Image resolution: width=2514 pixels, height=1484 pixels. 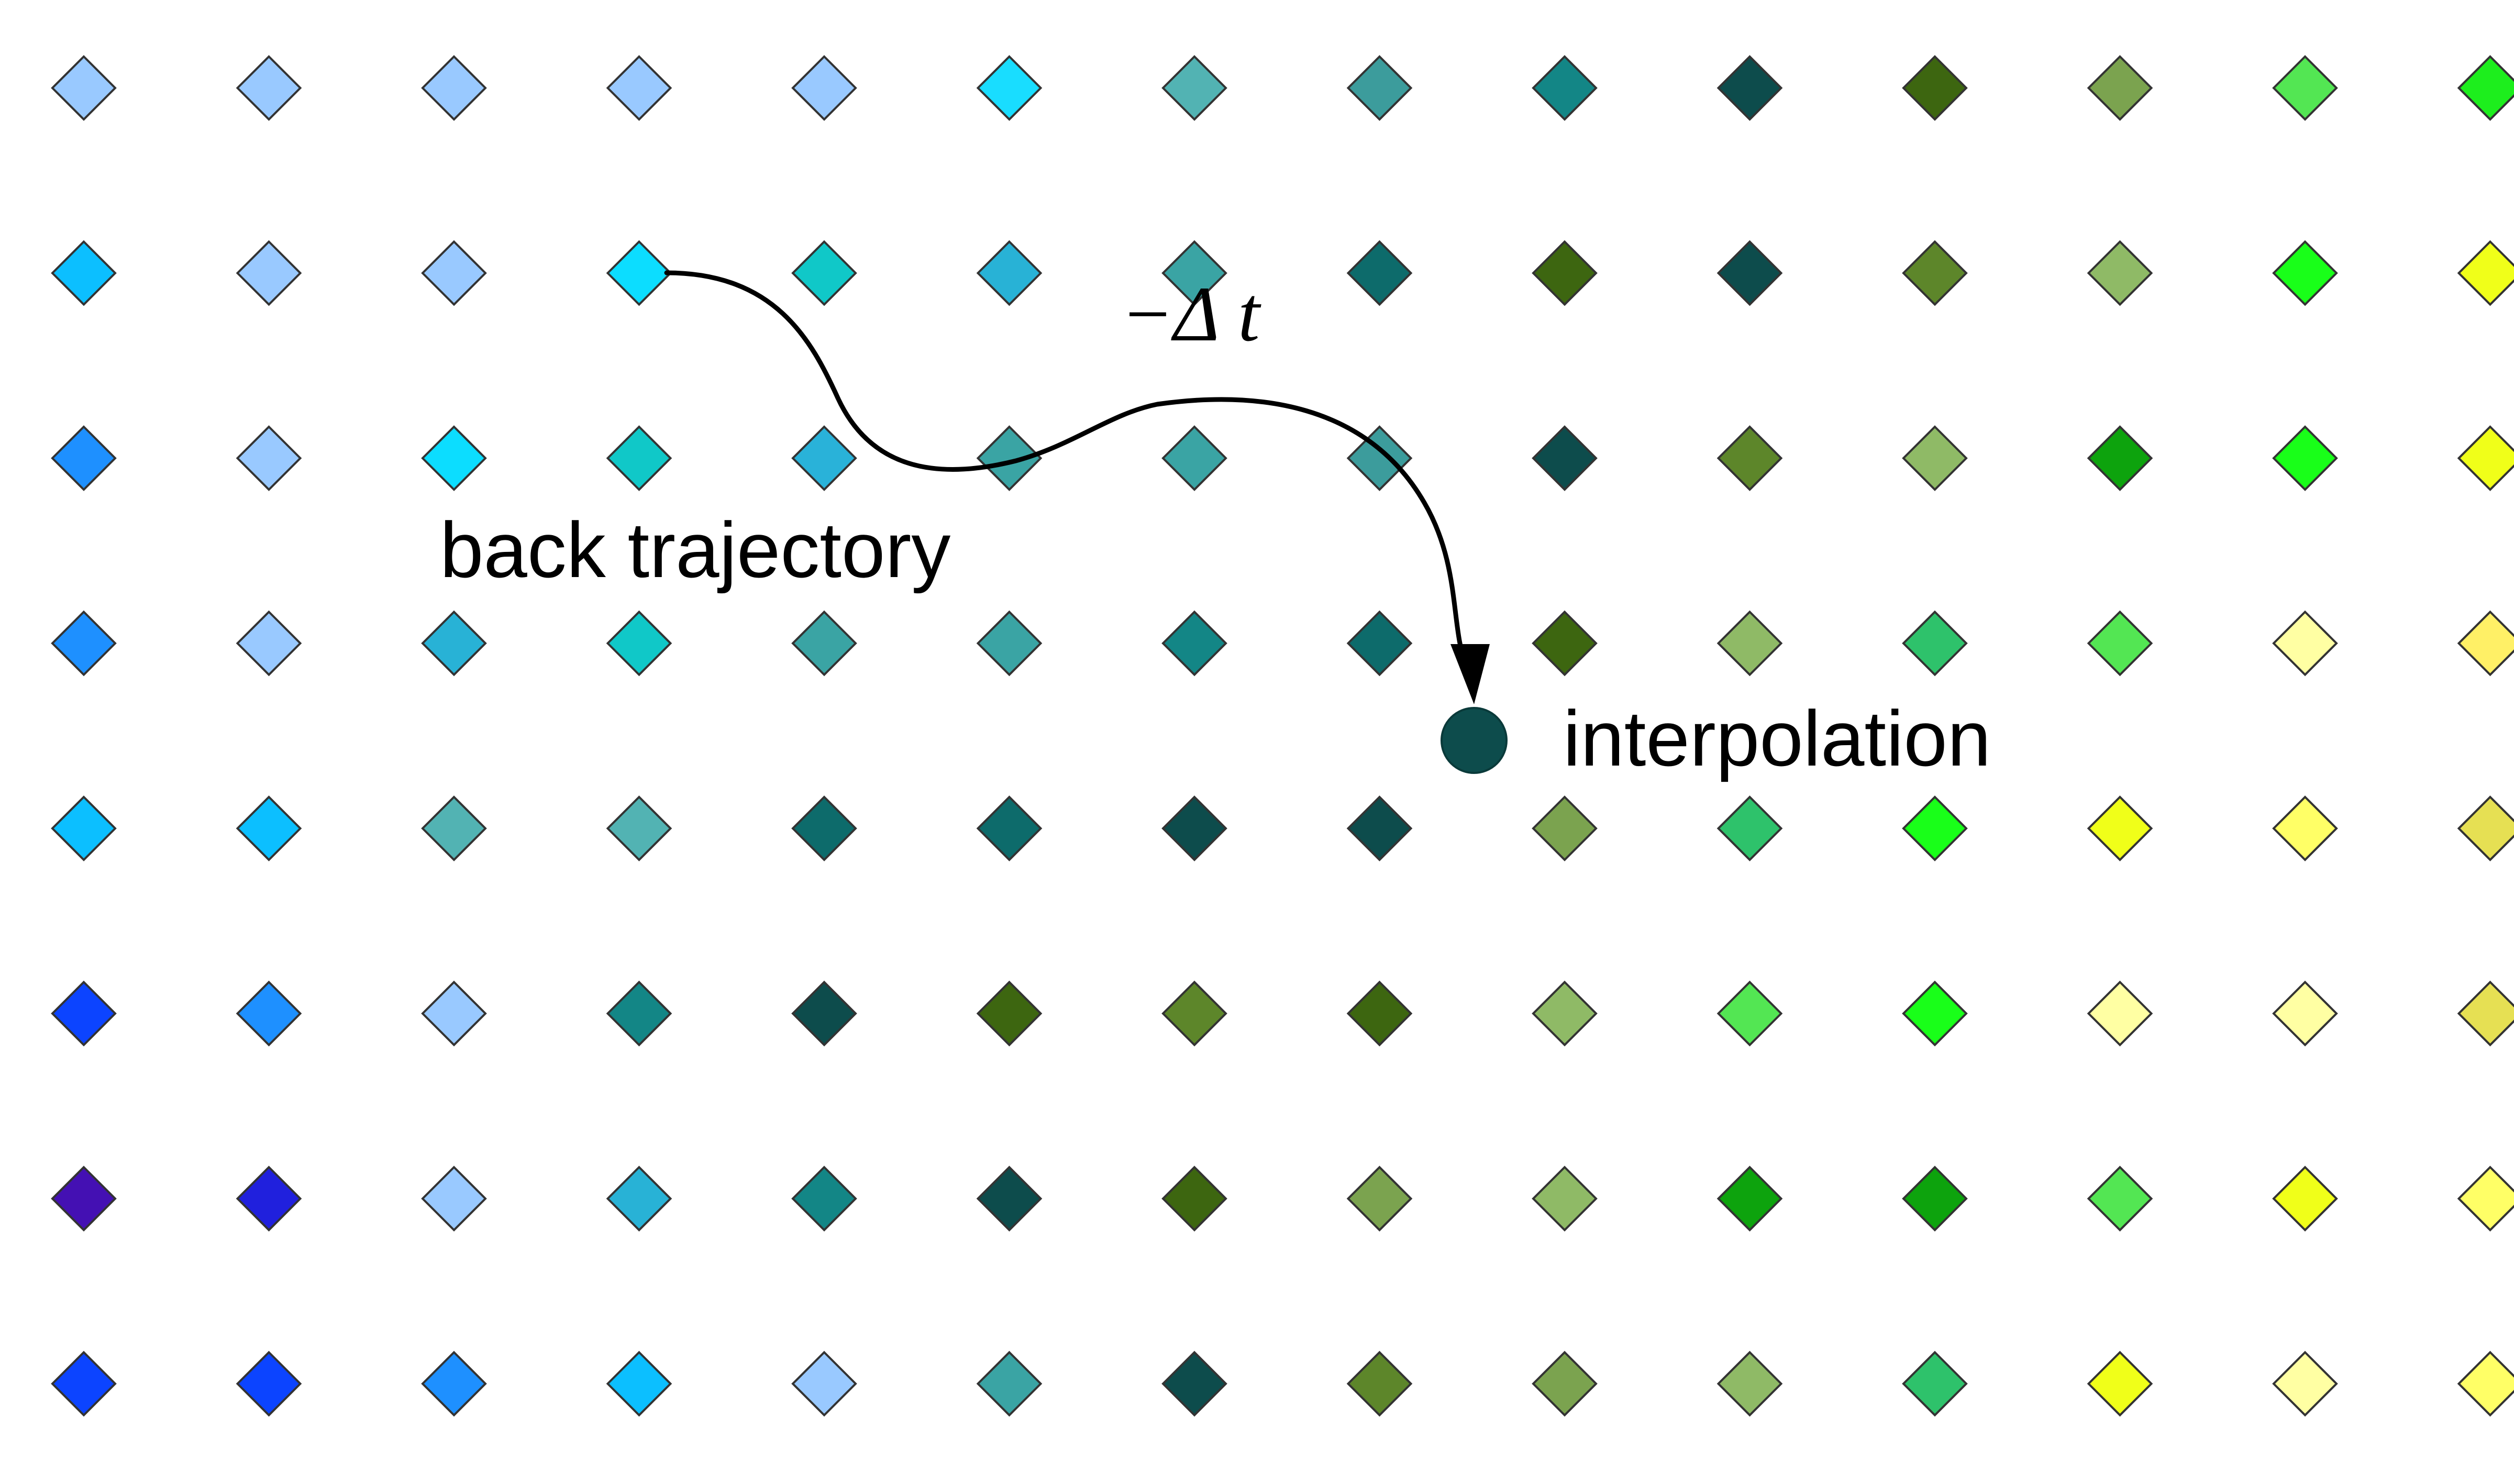 I want to click on back-trajectory-label: back trajectory, so click(x=695, y=550).